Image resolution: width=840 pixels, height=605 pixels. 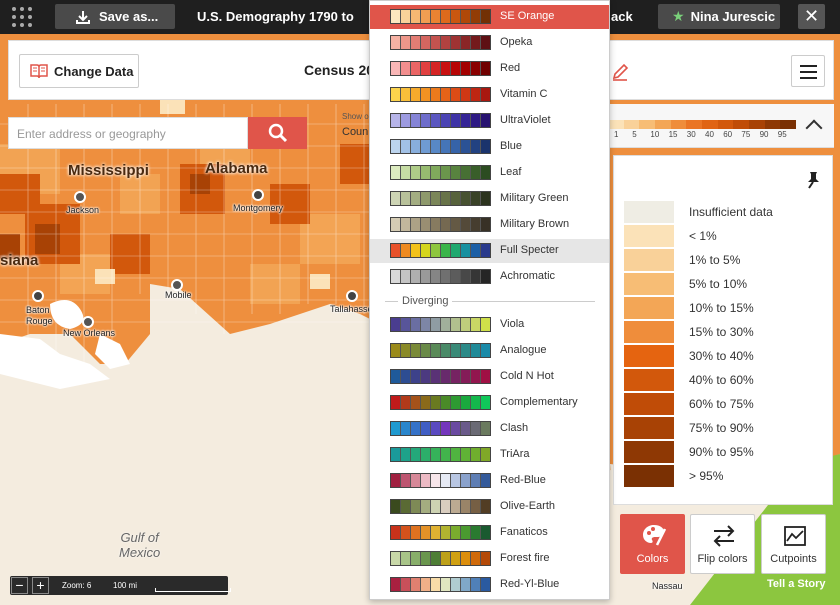 What do you see at coordinates (19, 585) in the screenshot?
I see `zoom-out-button: −` at bounding box center [19, 585].